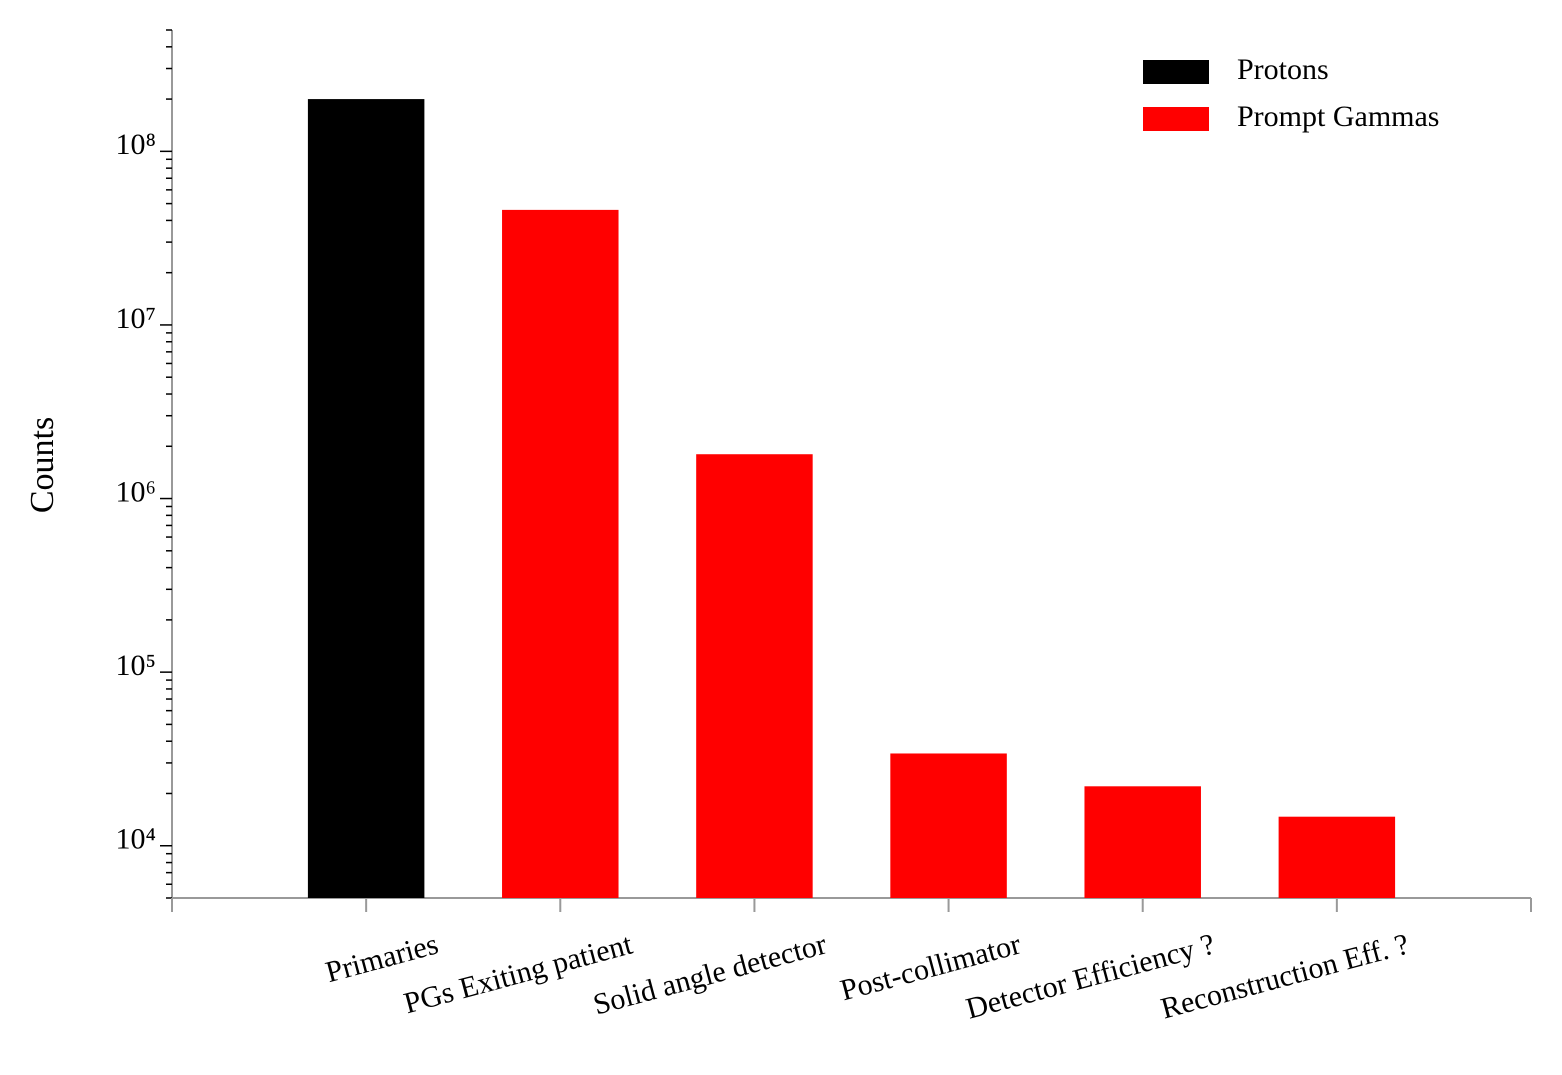 The image size is (1562, 1075). I want to click on y-tick-label: 10⁷, so click(136, 318).